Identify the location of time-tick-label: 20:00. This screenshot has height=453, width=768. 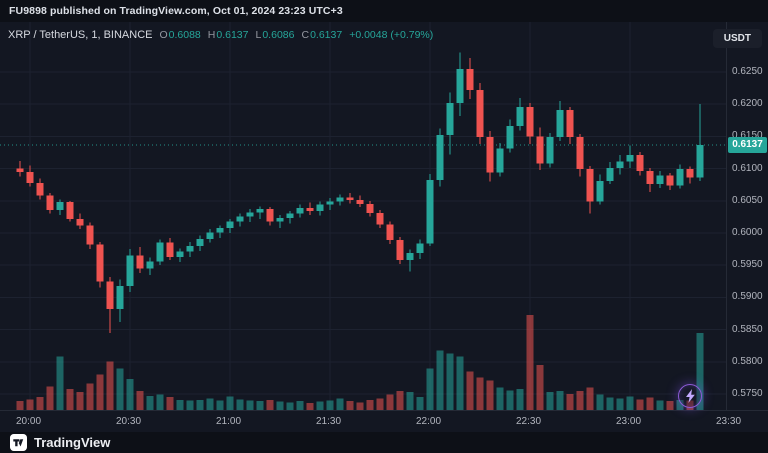
(29, 421).